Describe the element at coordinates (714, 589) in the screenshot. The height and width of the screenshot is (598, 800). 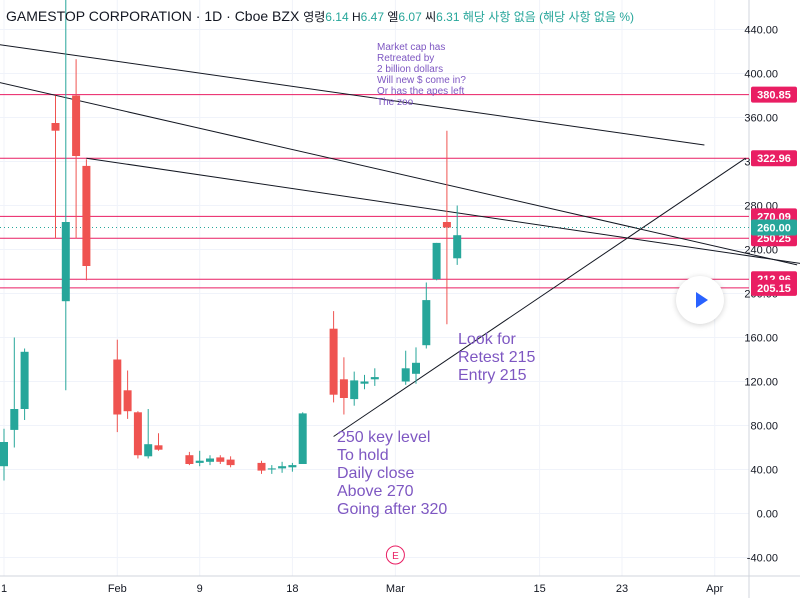
I see `x-tick-label: Apr` at that location.